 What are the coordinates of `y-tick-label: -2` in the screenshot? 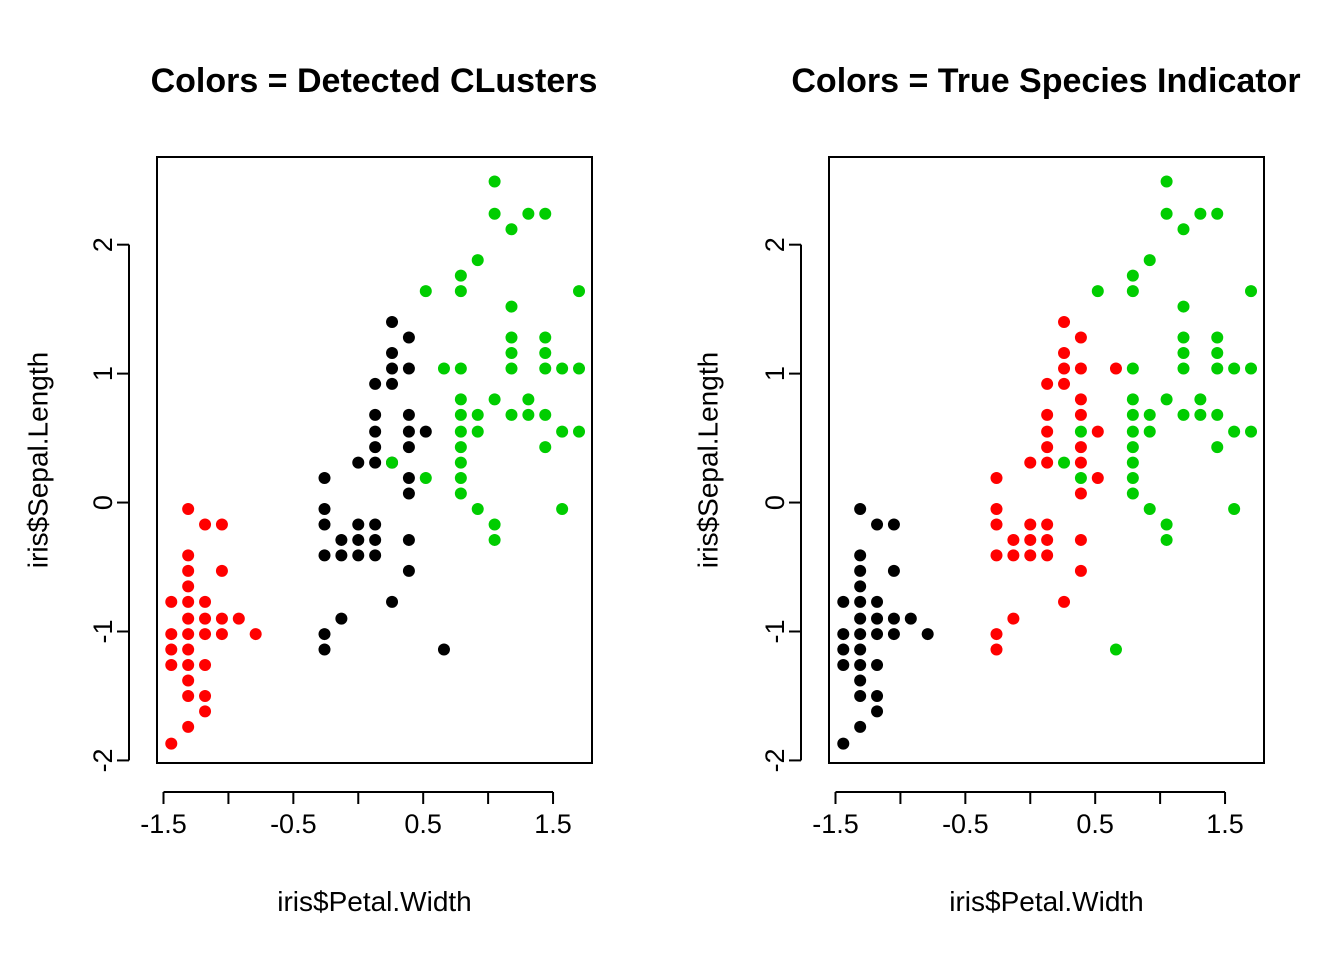 It's located at (775, 760).